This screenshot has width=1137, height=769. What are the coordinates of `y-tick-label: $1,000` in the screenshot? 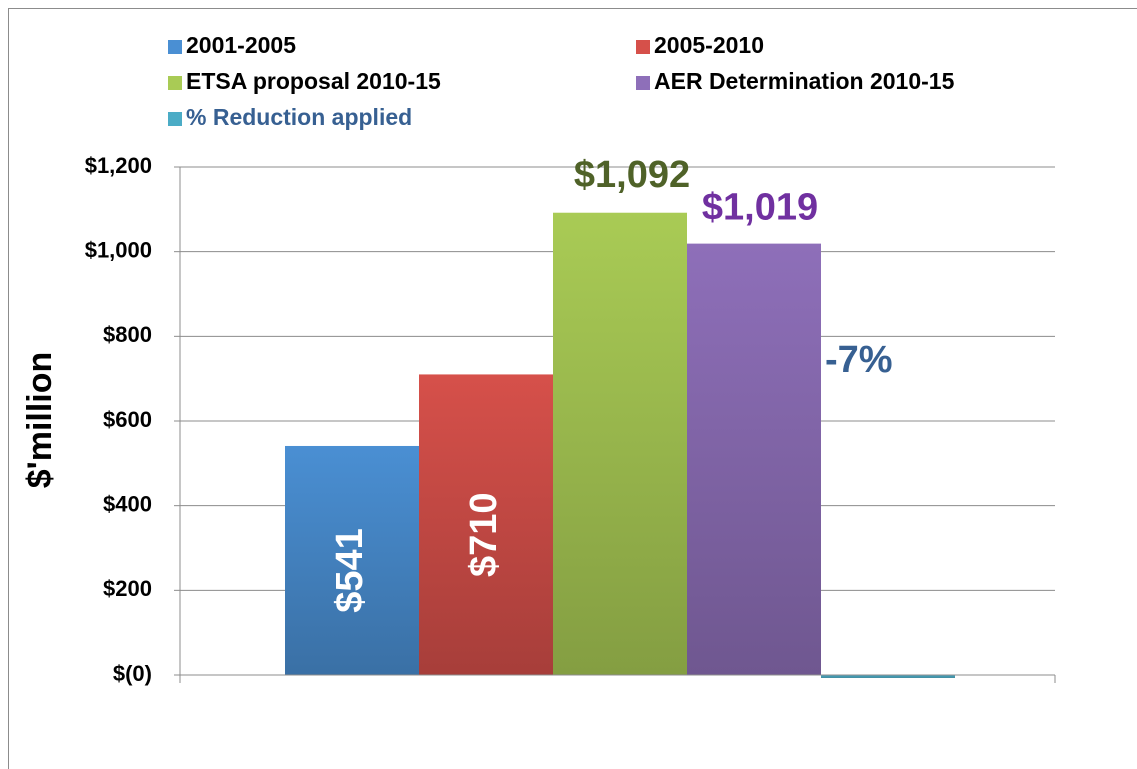 It's located at (118, 249).